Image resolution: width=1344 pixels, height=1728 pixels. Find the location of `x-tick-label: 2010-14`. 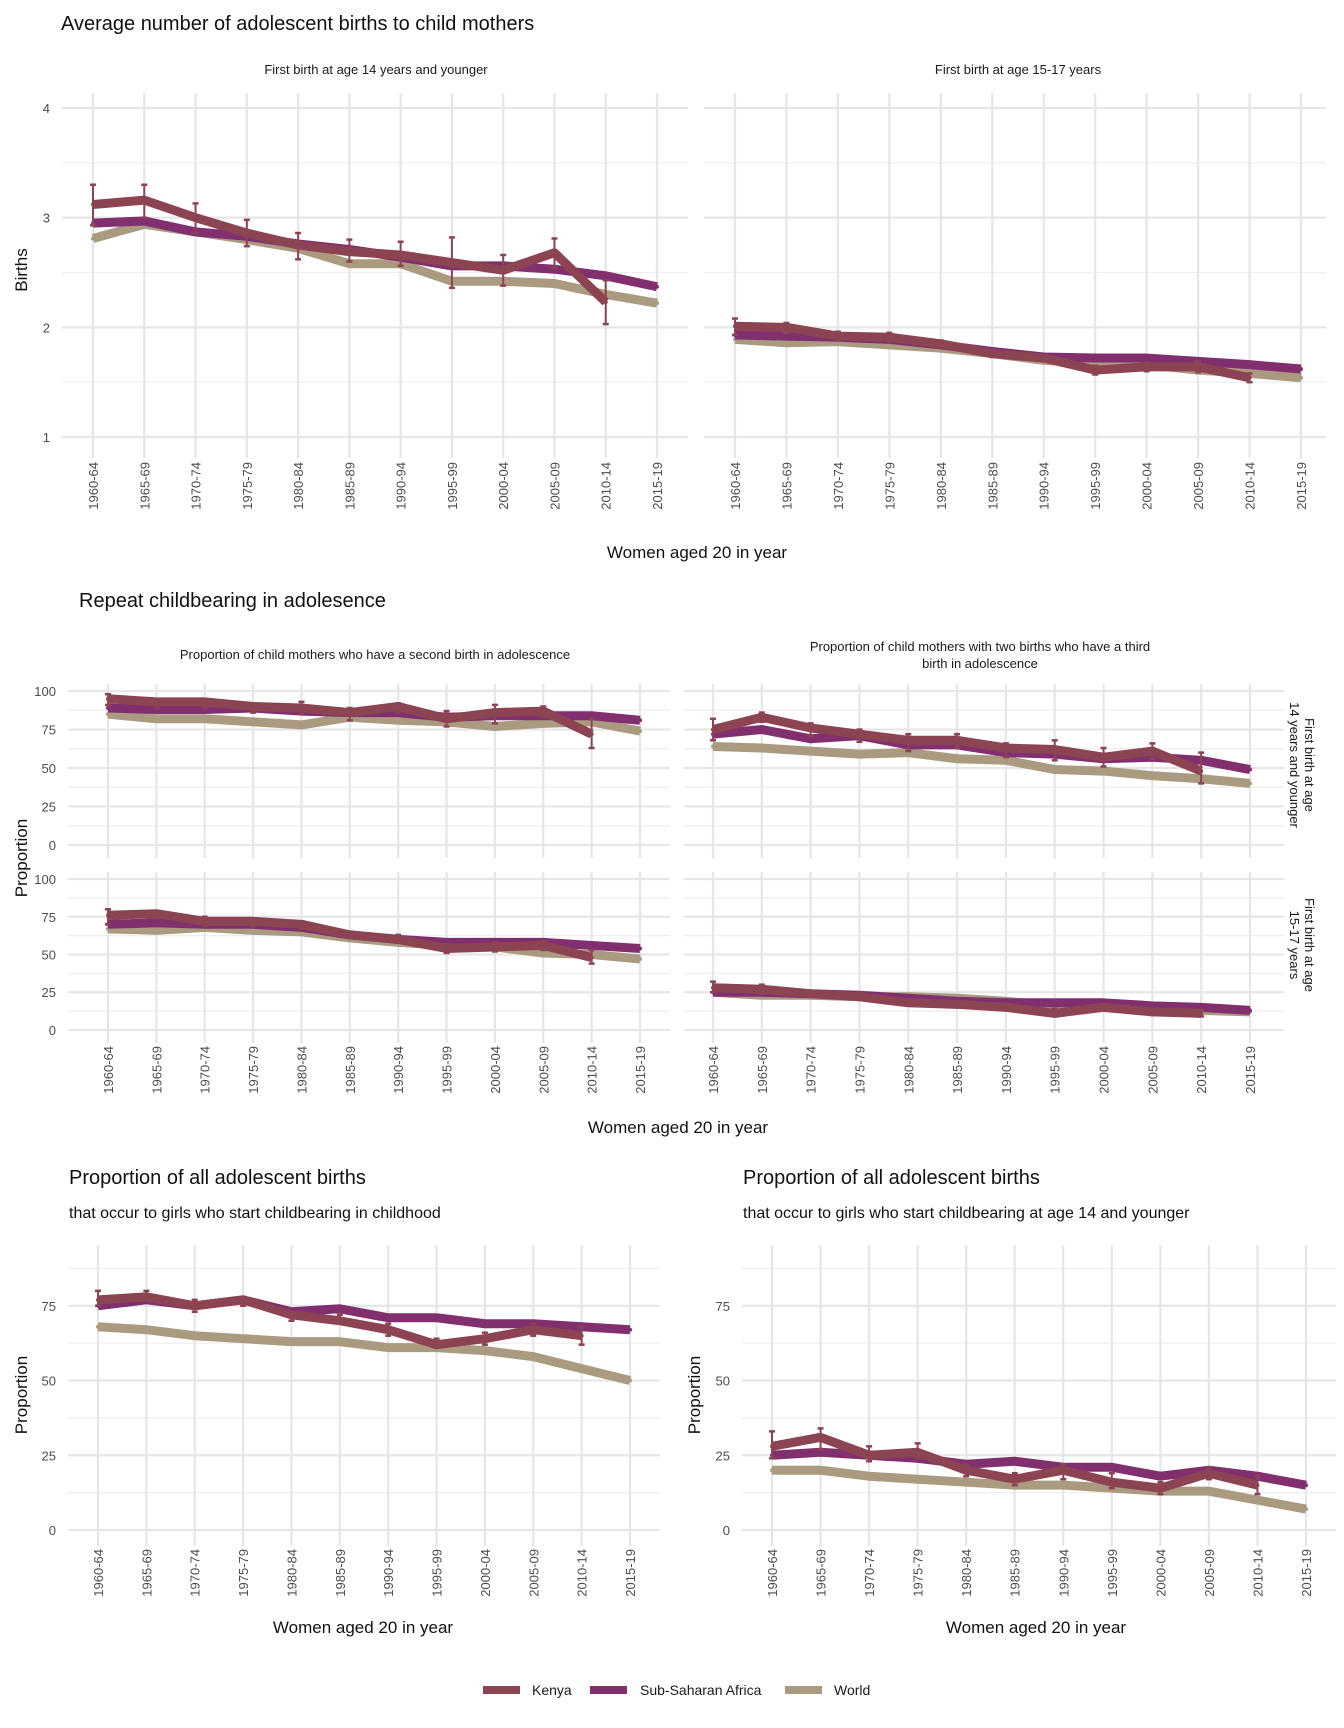

x-tick-label: 2010-14 is located at coordinates (1201, 1070).